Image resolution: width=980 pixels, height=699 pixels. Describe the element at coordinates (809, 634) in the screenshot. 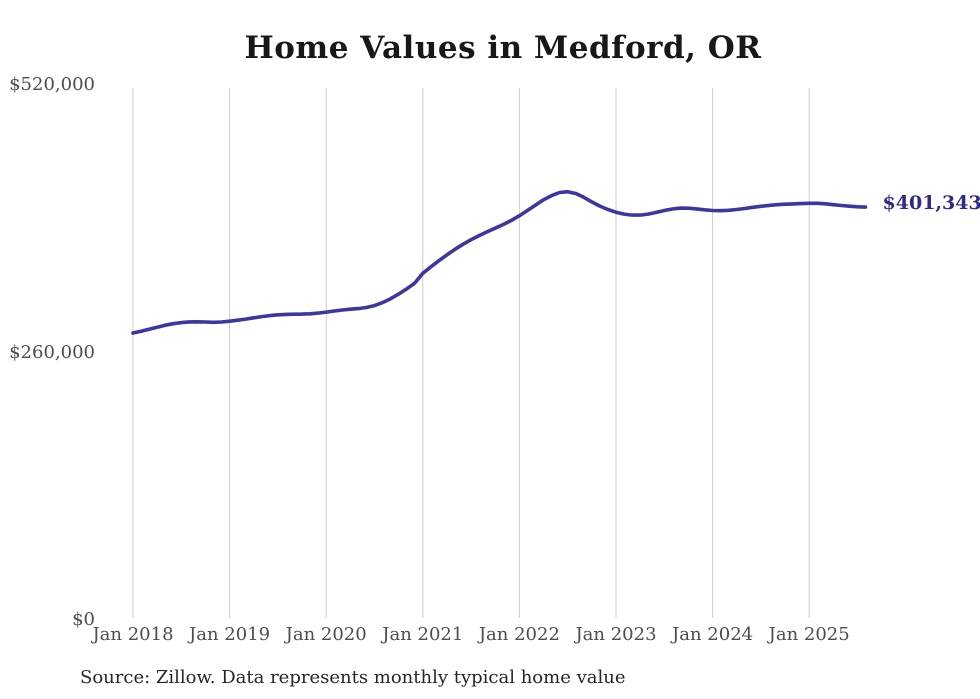

I see `x-tick-label: Jan 2025` at that location.